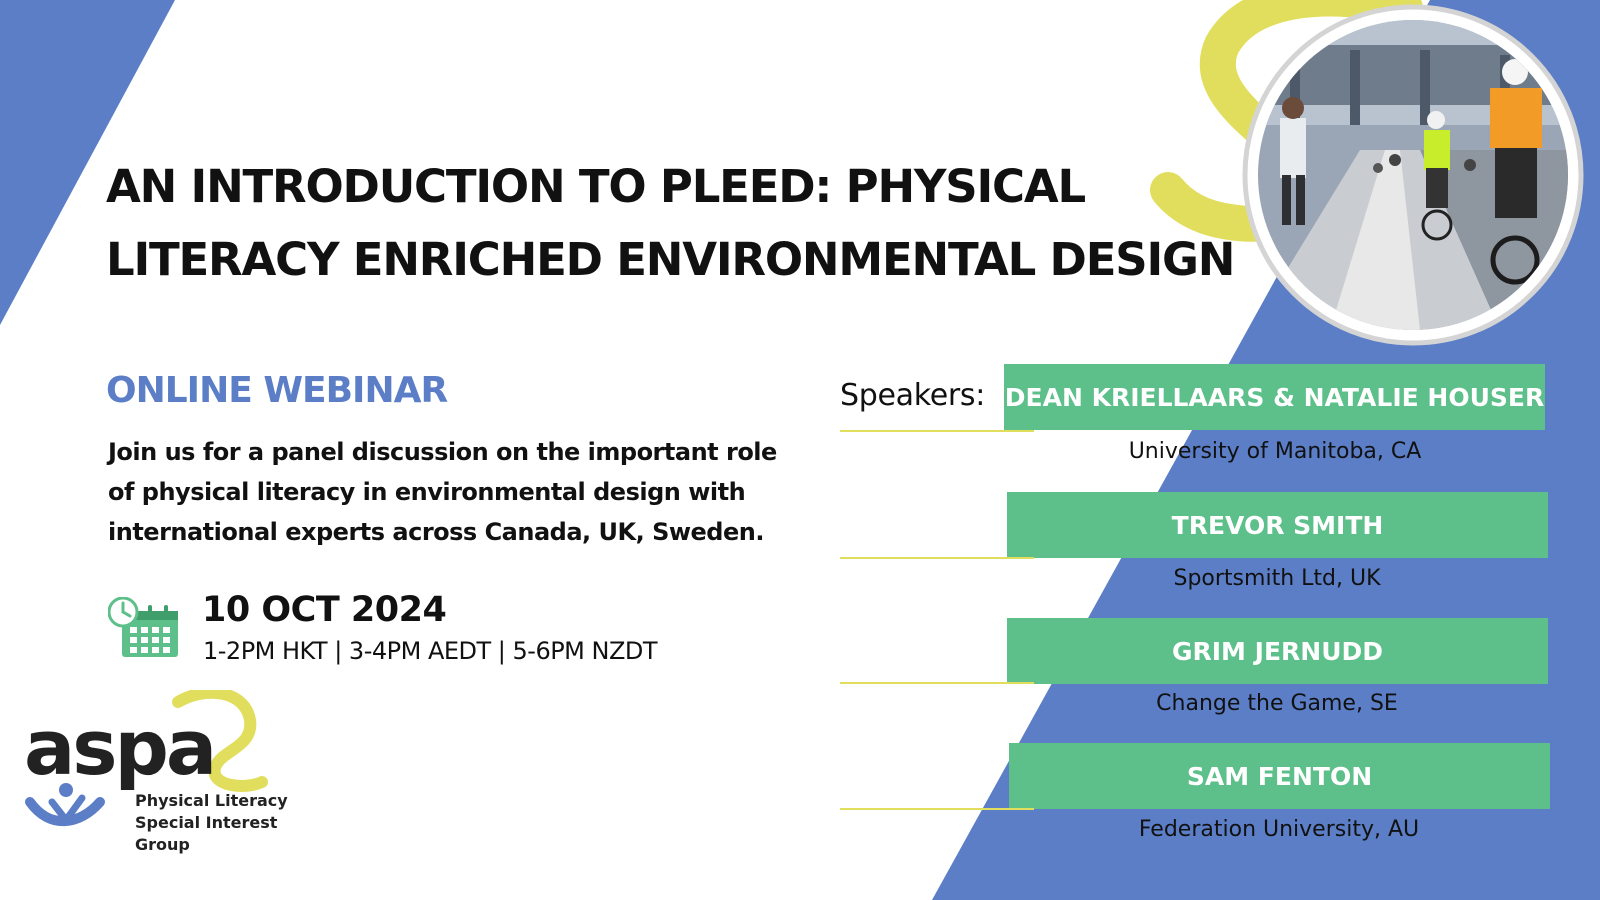 Image resolution: width=1600 pixels, height=900 pixels. What do you see at coordinates (670, 259) in the screenshot?
I see `event-title-line-2: LITERACY ENRICHED ENVIRONMENTAL DESIGN` at bounding box center [670, 259].